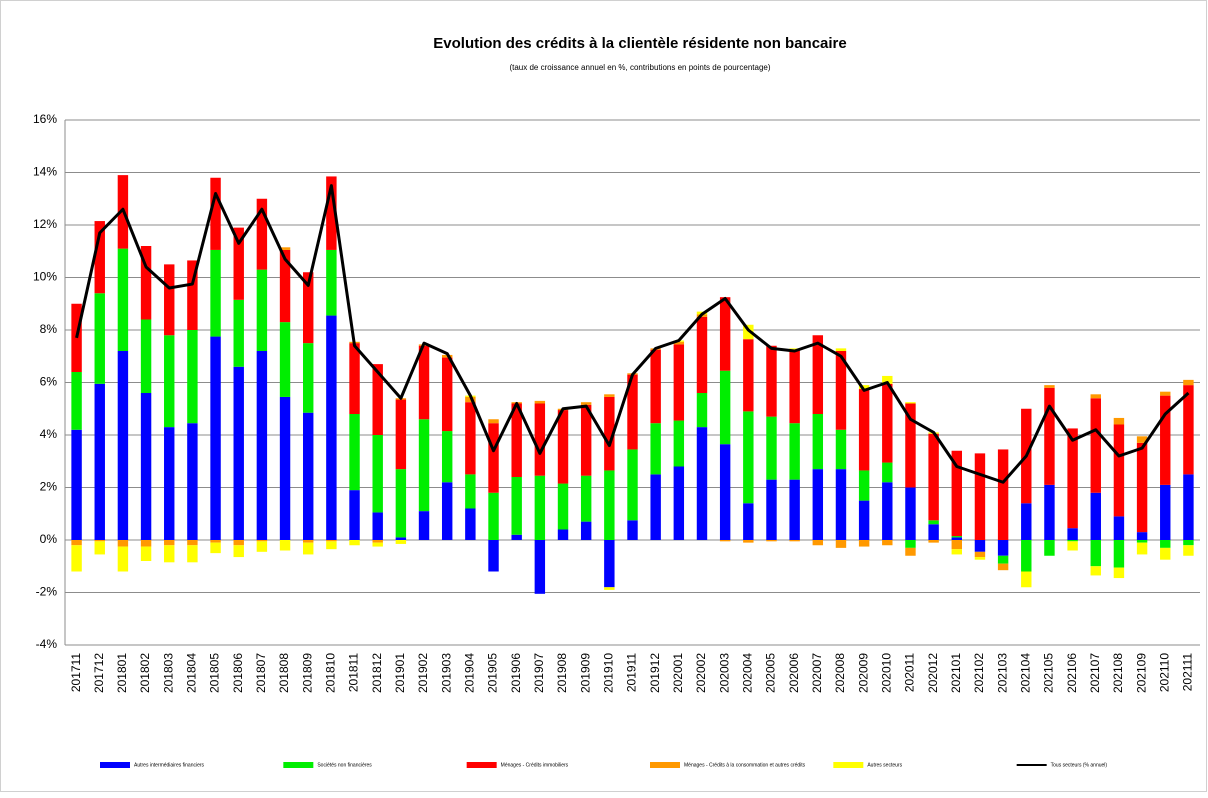  I want to click on y-tick-label: 10%, so click(45, 277).